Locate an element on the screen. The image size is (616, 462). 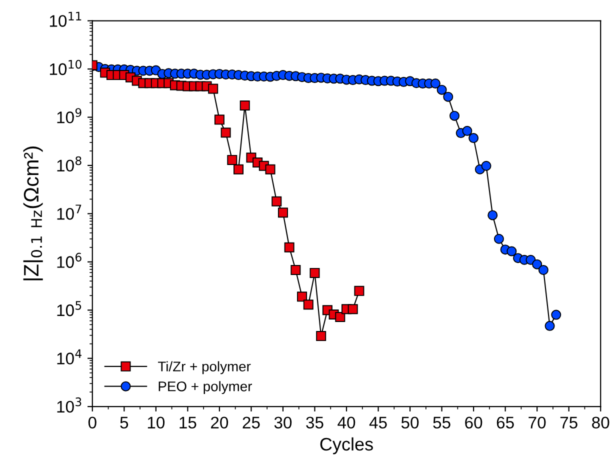
y-tick-label: 10$^{9}$ is located at coordinates (69, 116).